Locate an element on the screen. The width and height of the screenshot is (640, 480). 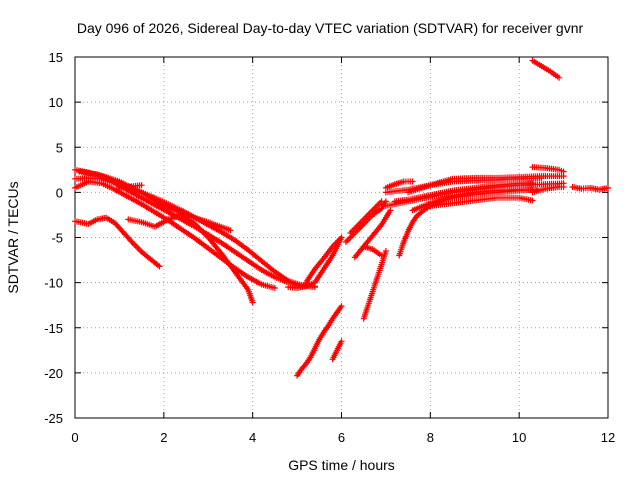
y-tick-label: 15 is located at coordinates (56, 57).